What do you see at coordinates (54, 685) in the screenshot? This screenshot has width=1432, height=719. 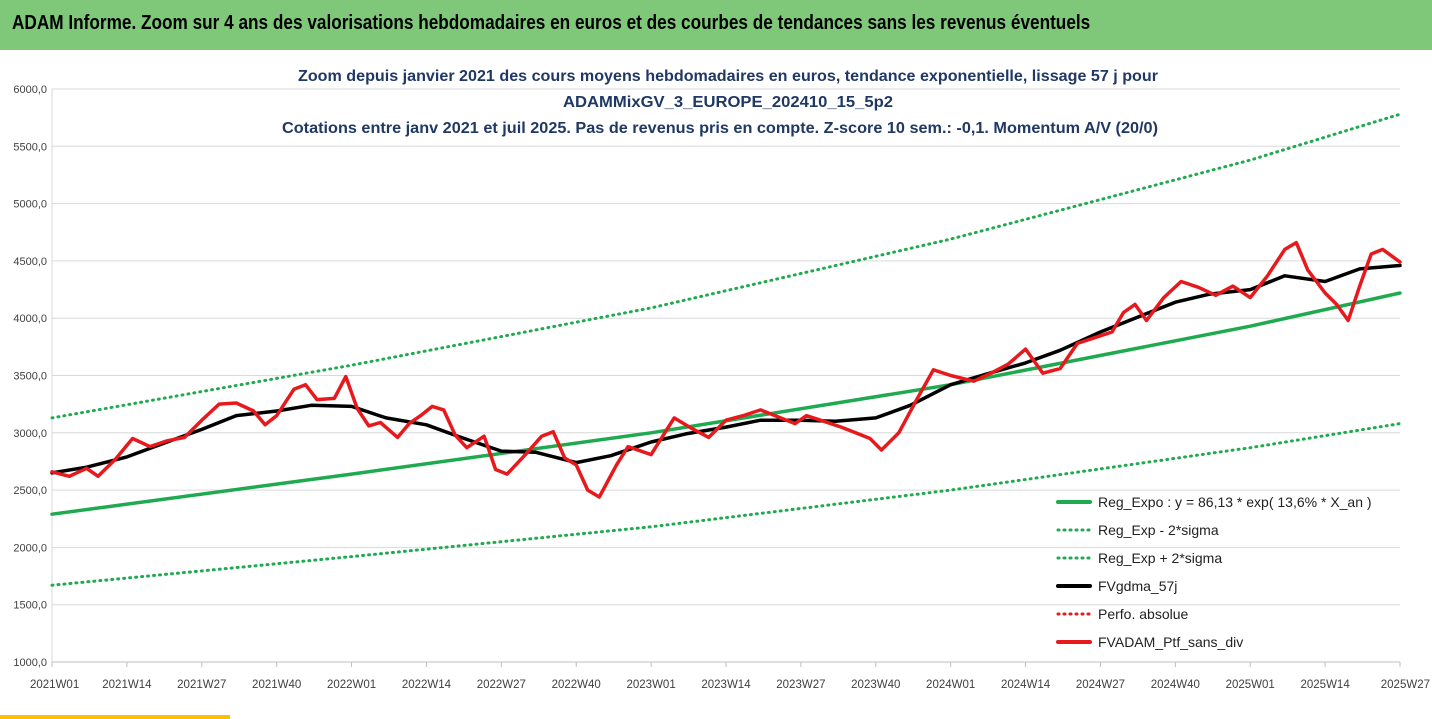 I see `x-tick-label: 2021W01` at bounding box center [54, 685].